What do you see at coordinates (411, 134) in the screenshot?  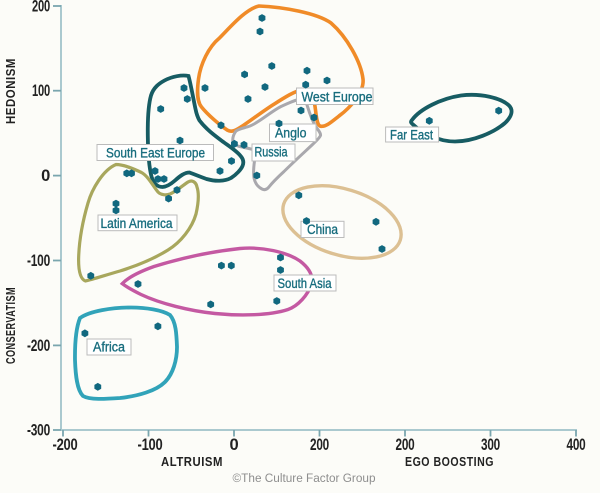 I see `svg-text: Far East` at bounding box center [411, 134].